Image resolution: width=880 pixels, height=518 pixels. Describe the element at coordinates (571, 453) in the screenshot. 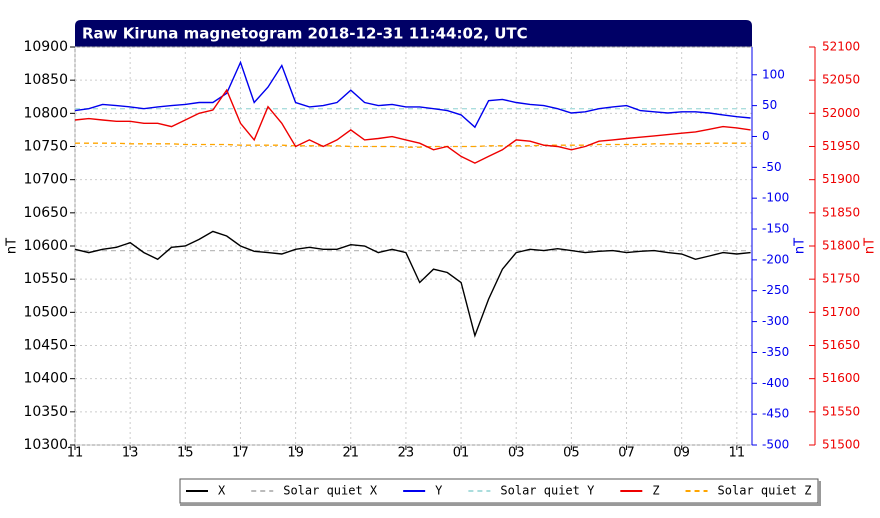

I see `x-tick-label: 05` at that location.